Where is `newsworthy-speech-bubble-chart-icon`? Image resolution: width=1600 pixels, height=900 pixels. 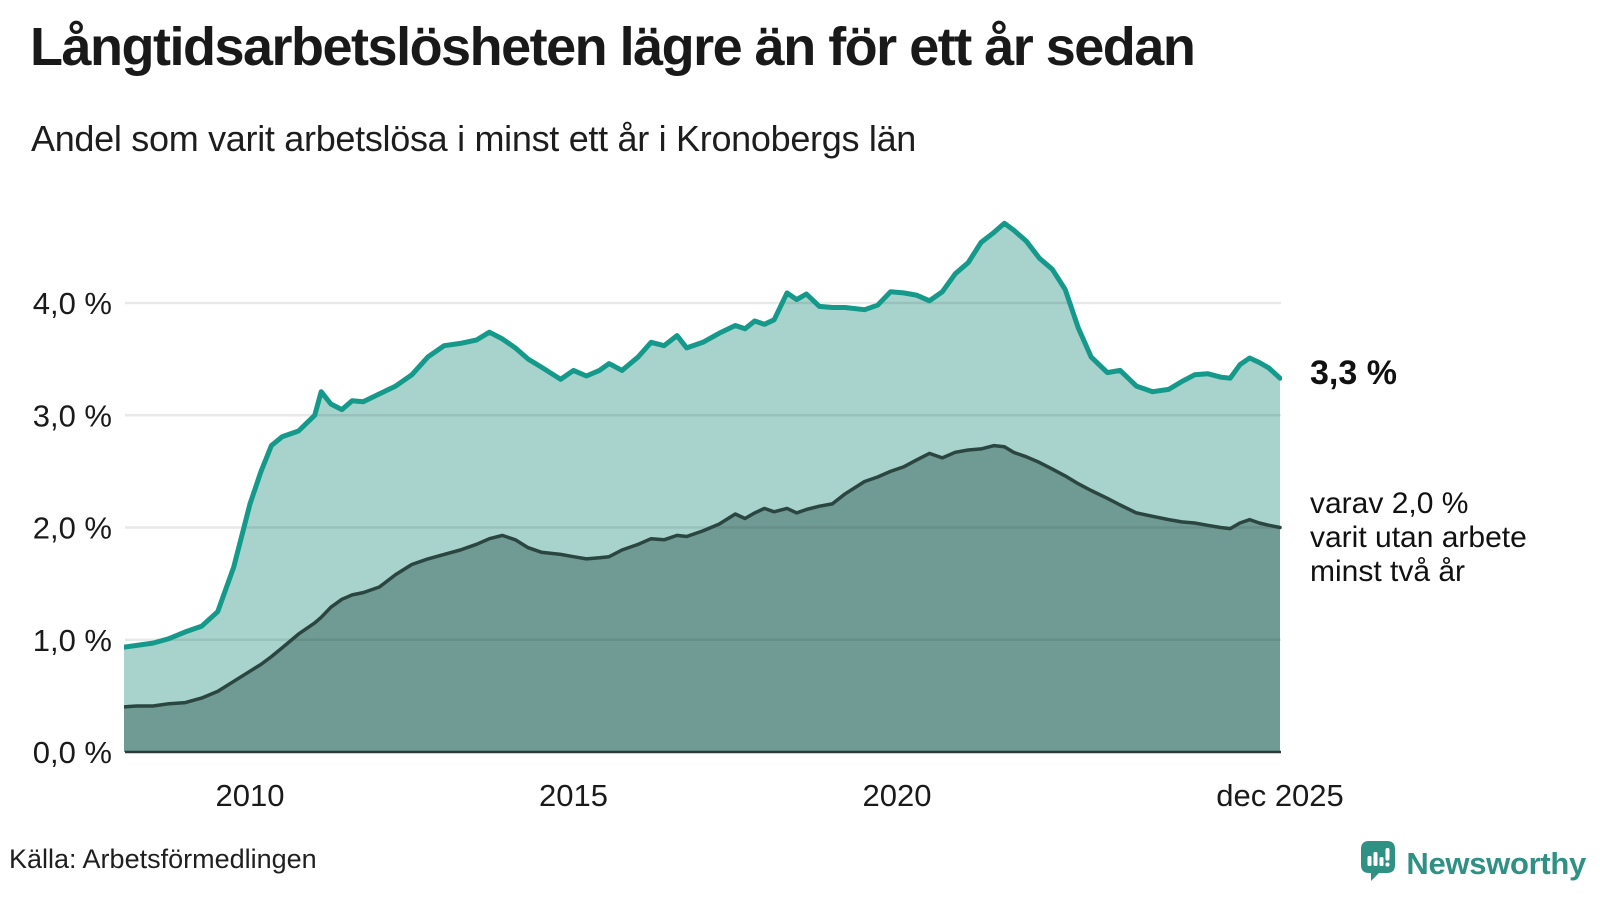
newsworthy-speech-bubble-chart-icon is located at coordinates (1378, 864).